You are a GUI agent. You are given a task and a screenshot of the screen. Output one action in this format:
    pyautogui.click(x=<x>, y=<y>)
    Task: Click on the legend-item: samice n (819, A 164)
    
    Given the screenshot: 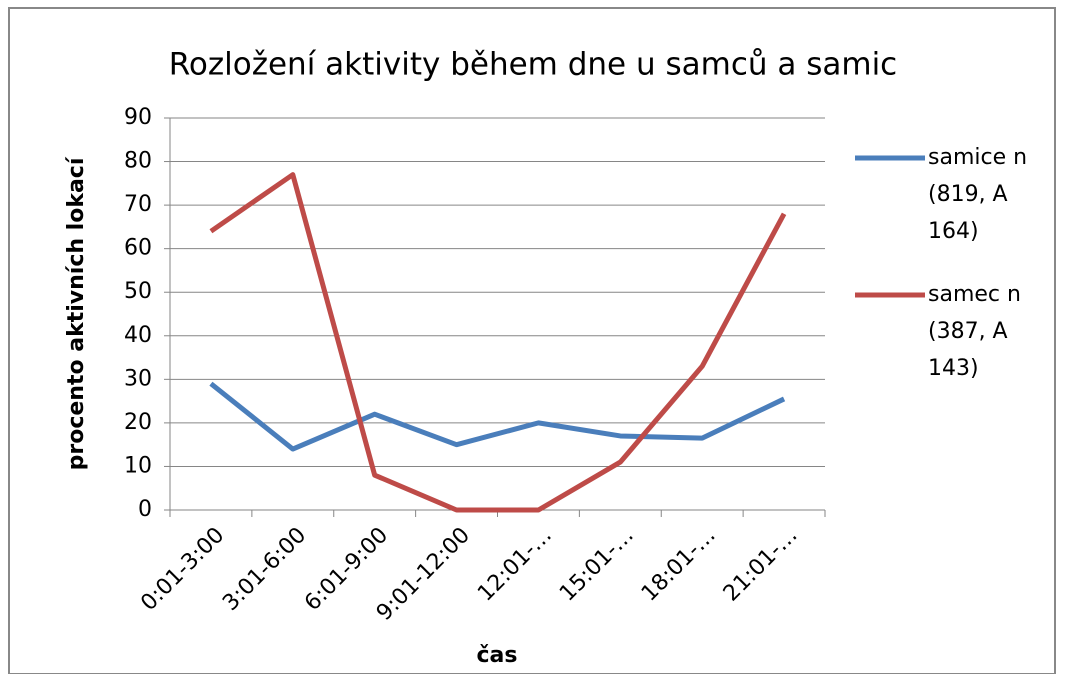 What is the action you would take?
    pyautogui.click(x=978, y=194)
    